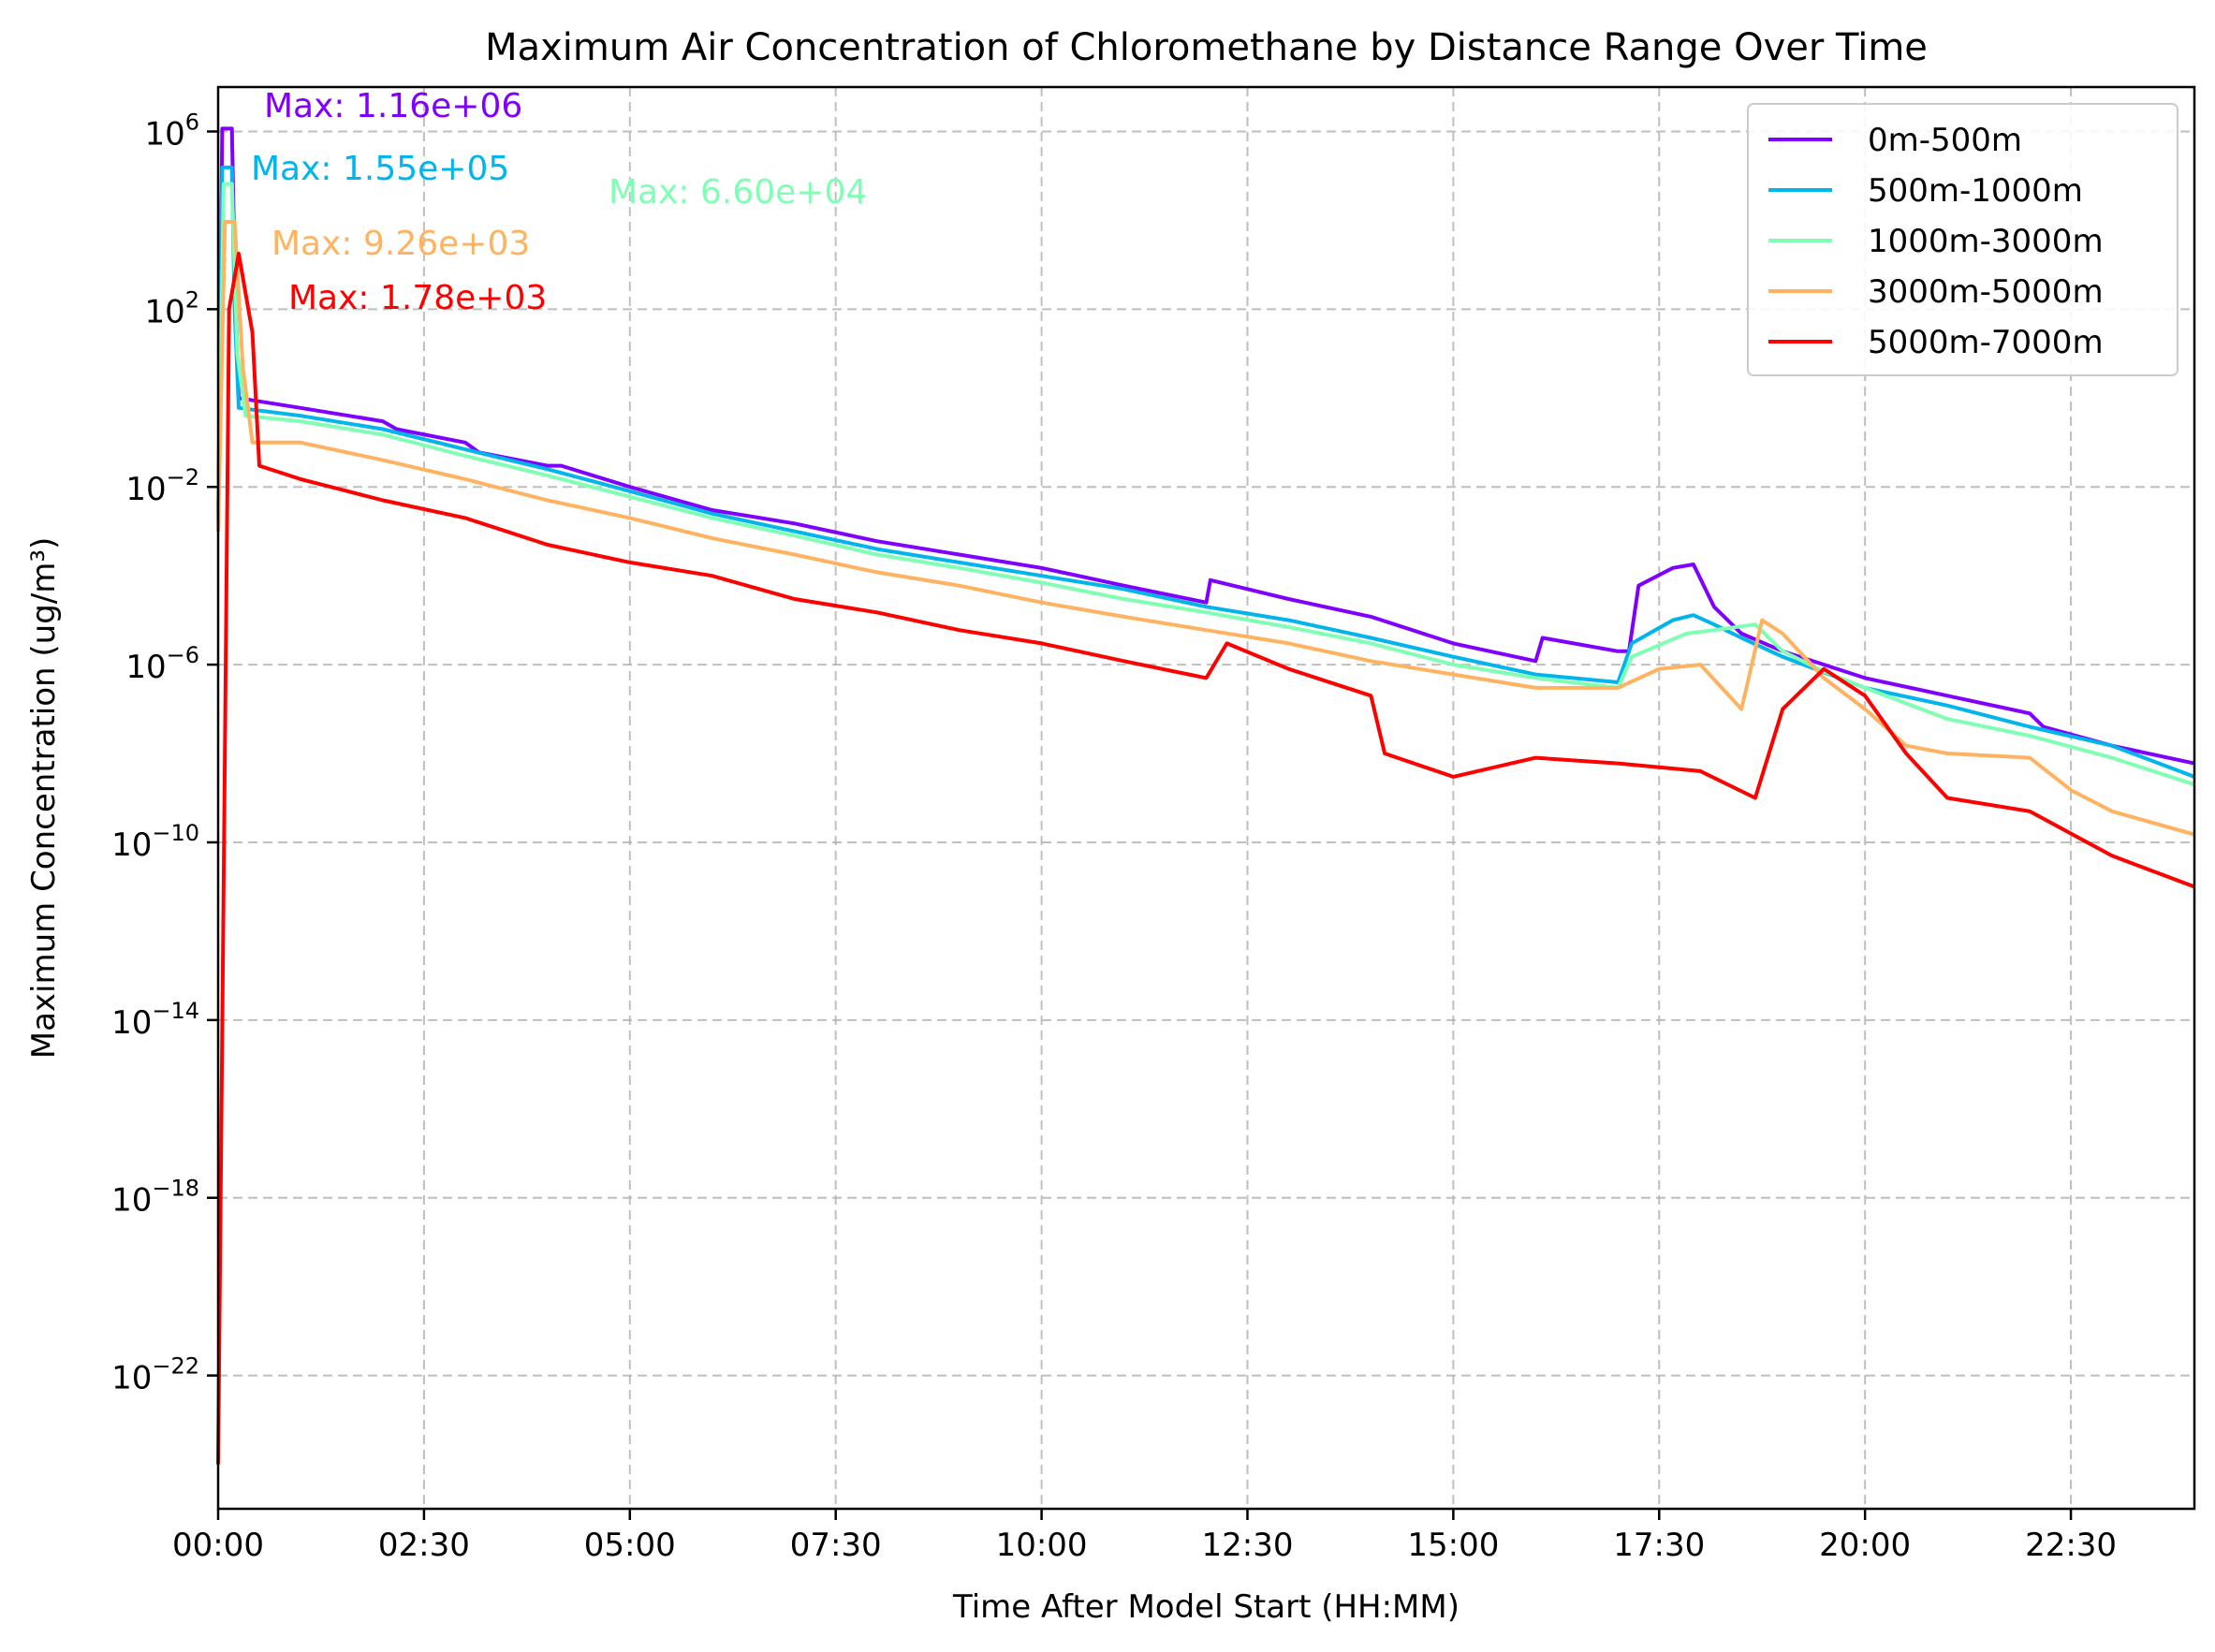  I want to click on x-tick-label: 05:00, so click(630, 1545).